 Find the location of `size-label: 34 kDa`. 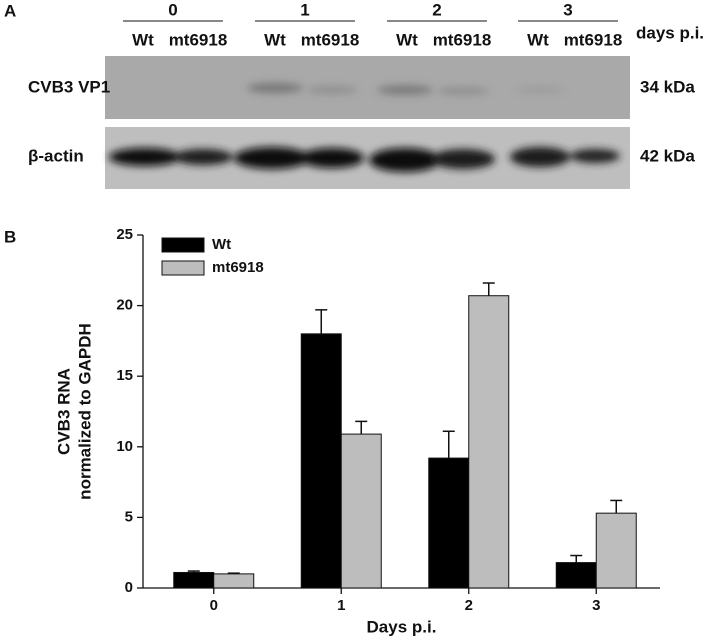

size-label: 34 kDa is located at coordinates (667, 86).